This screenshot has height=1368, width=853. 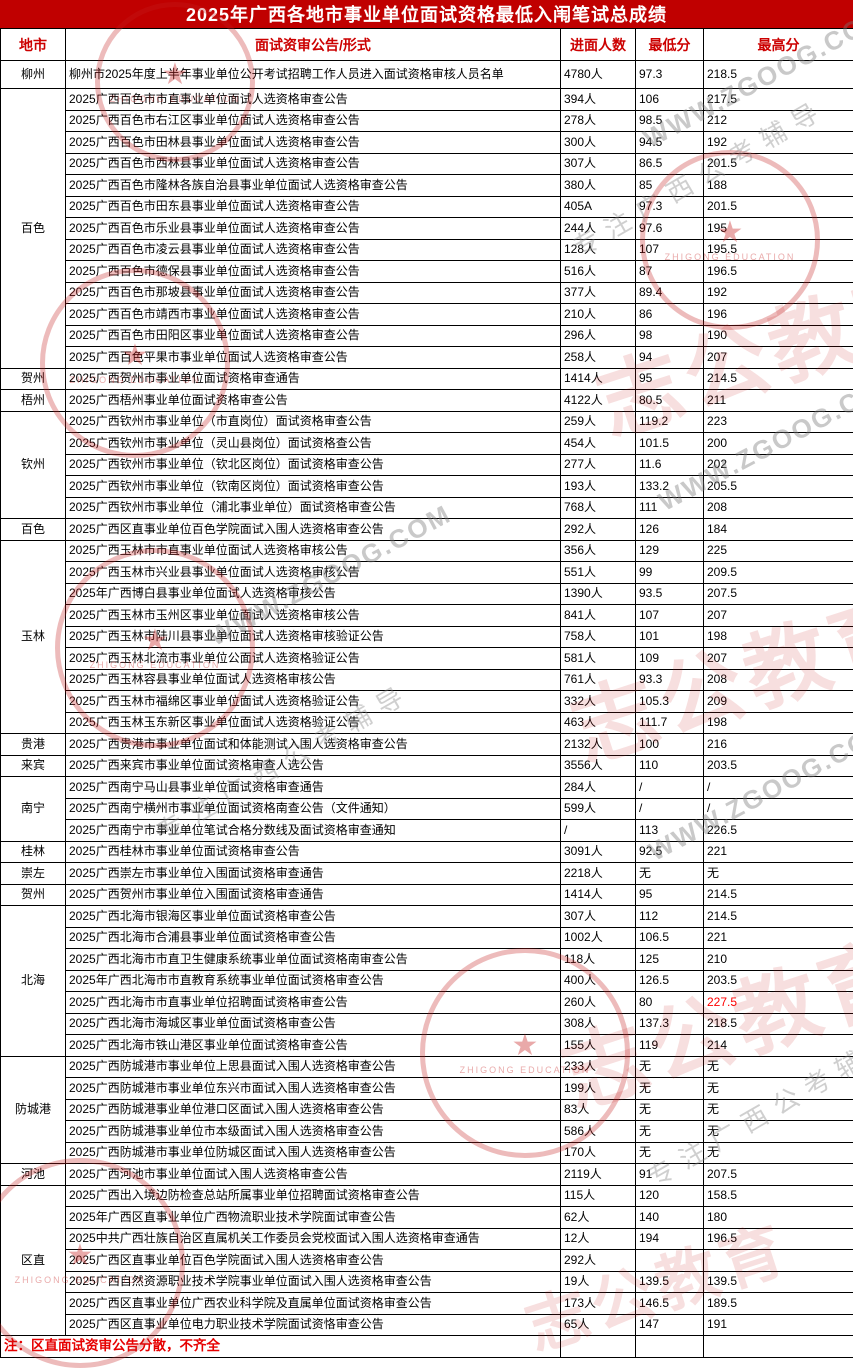 What do you see at coordinates (670, 100) in the screenshot?
I see `min-score-cell: 106` at bounding box center [670, 100].